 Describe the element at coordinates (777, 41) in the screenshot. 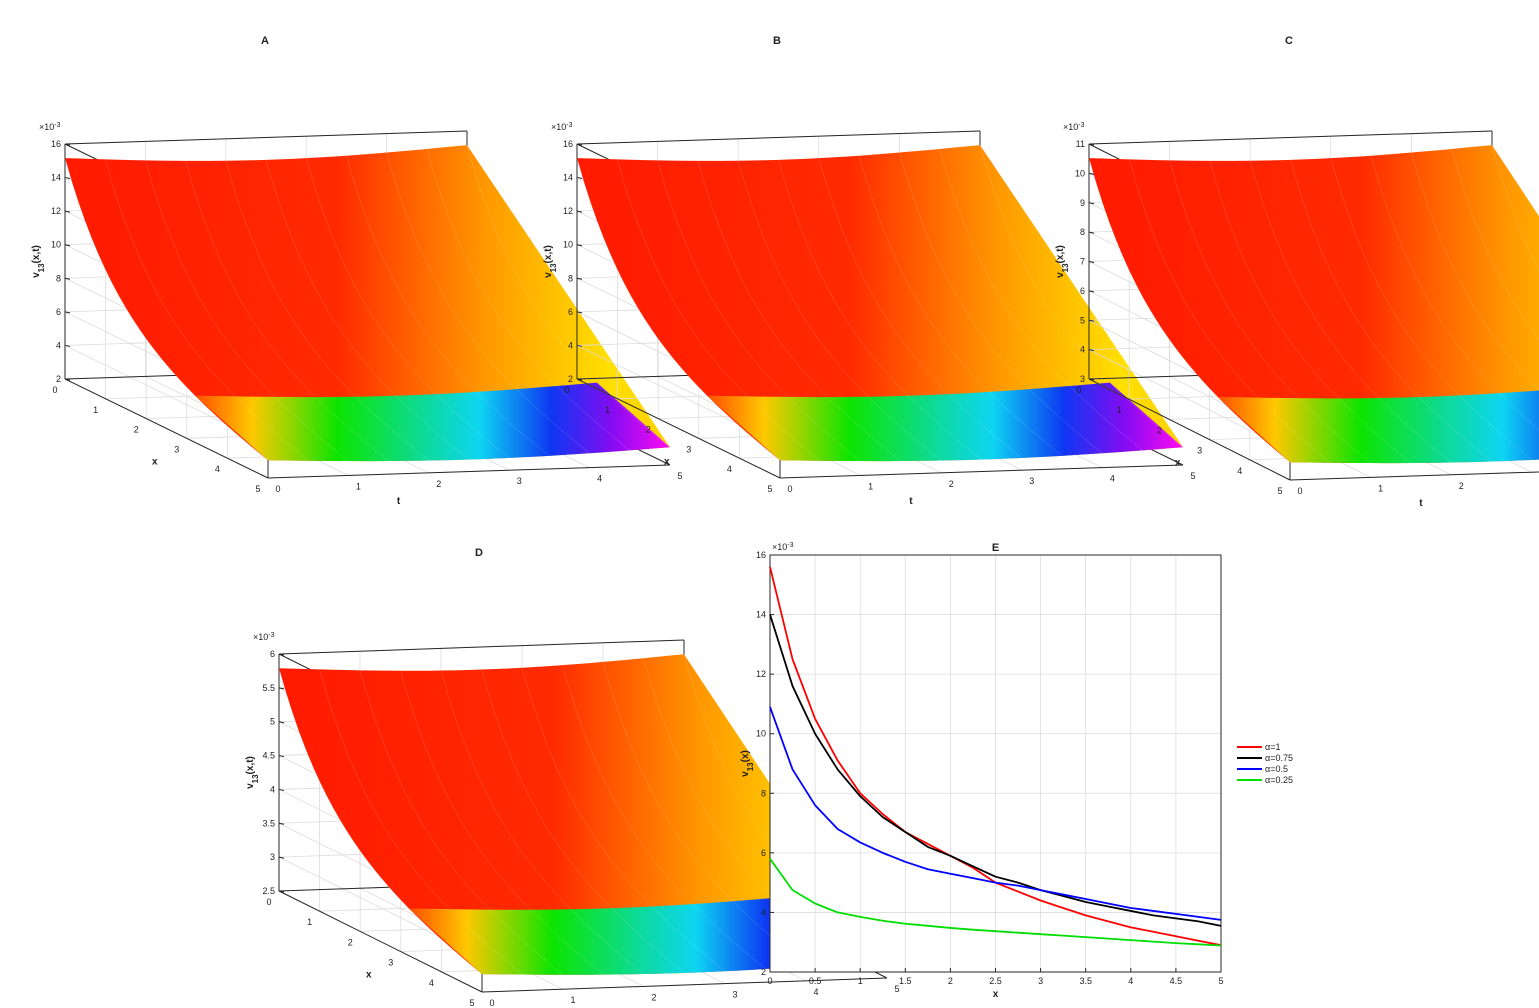

I see `panel-title: B` at that location.